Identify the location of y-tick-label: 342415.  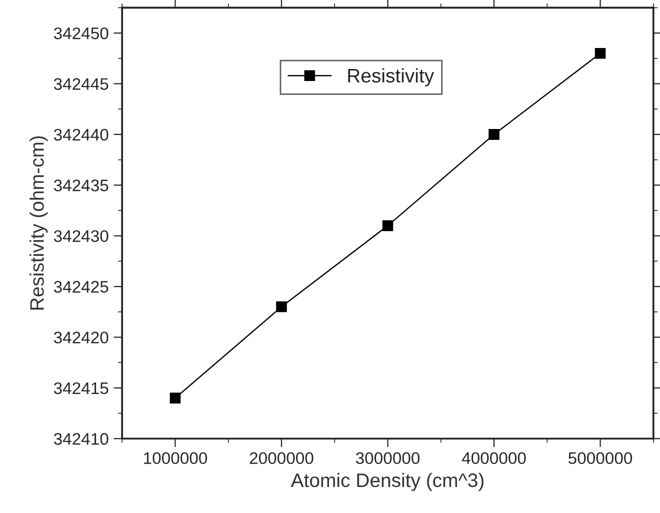
(81, 388).